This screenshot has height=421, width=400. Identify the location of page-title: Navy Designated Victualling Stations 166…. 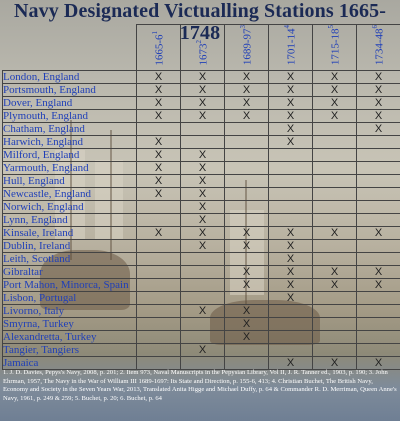
(199, 22).